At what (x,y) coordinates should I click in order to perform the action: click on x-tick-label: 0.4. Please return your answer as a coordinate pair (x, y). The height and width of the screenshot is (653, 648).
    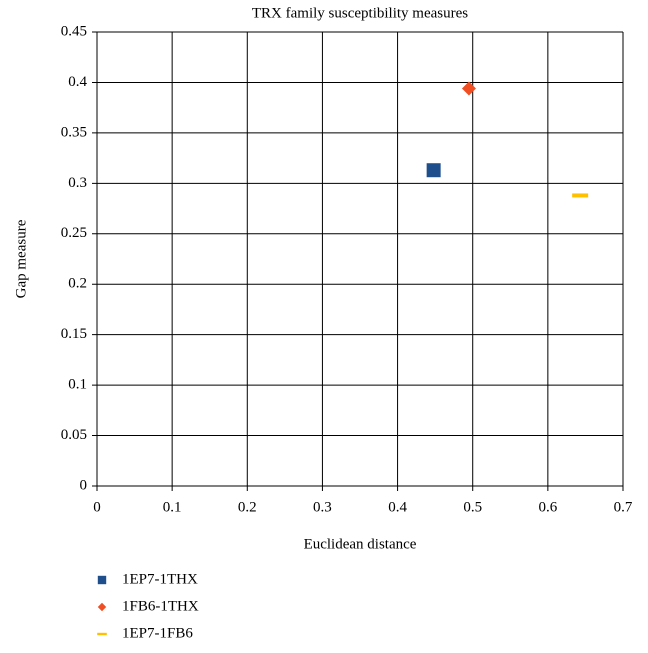
    Looking at the image, I should click on (397, 507).